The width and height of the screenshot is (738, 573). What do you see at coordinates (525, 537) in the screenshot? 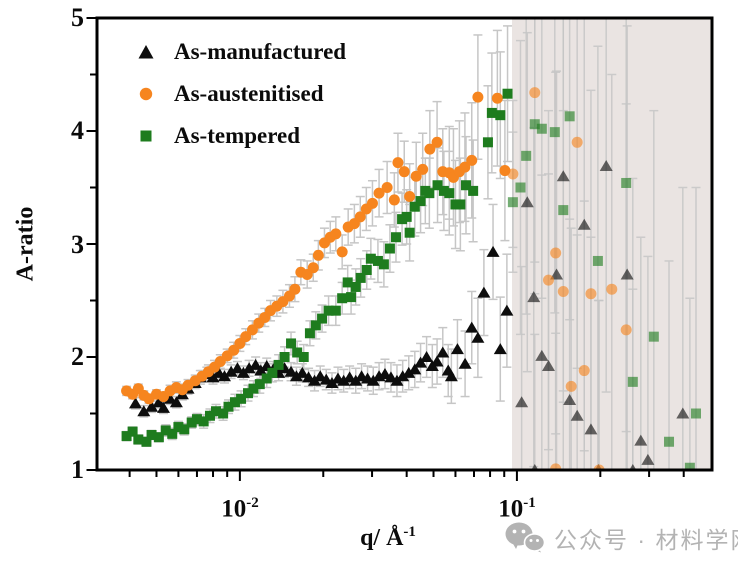
I see `wechat-icon` at bounding box center [525, 537].